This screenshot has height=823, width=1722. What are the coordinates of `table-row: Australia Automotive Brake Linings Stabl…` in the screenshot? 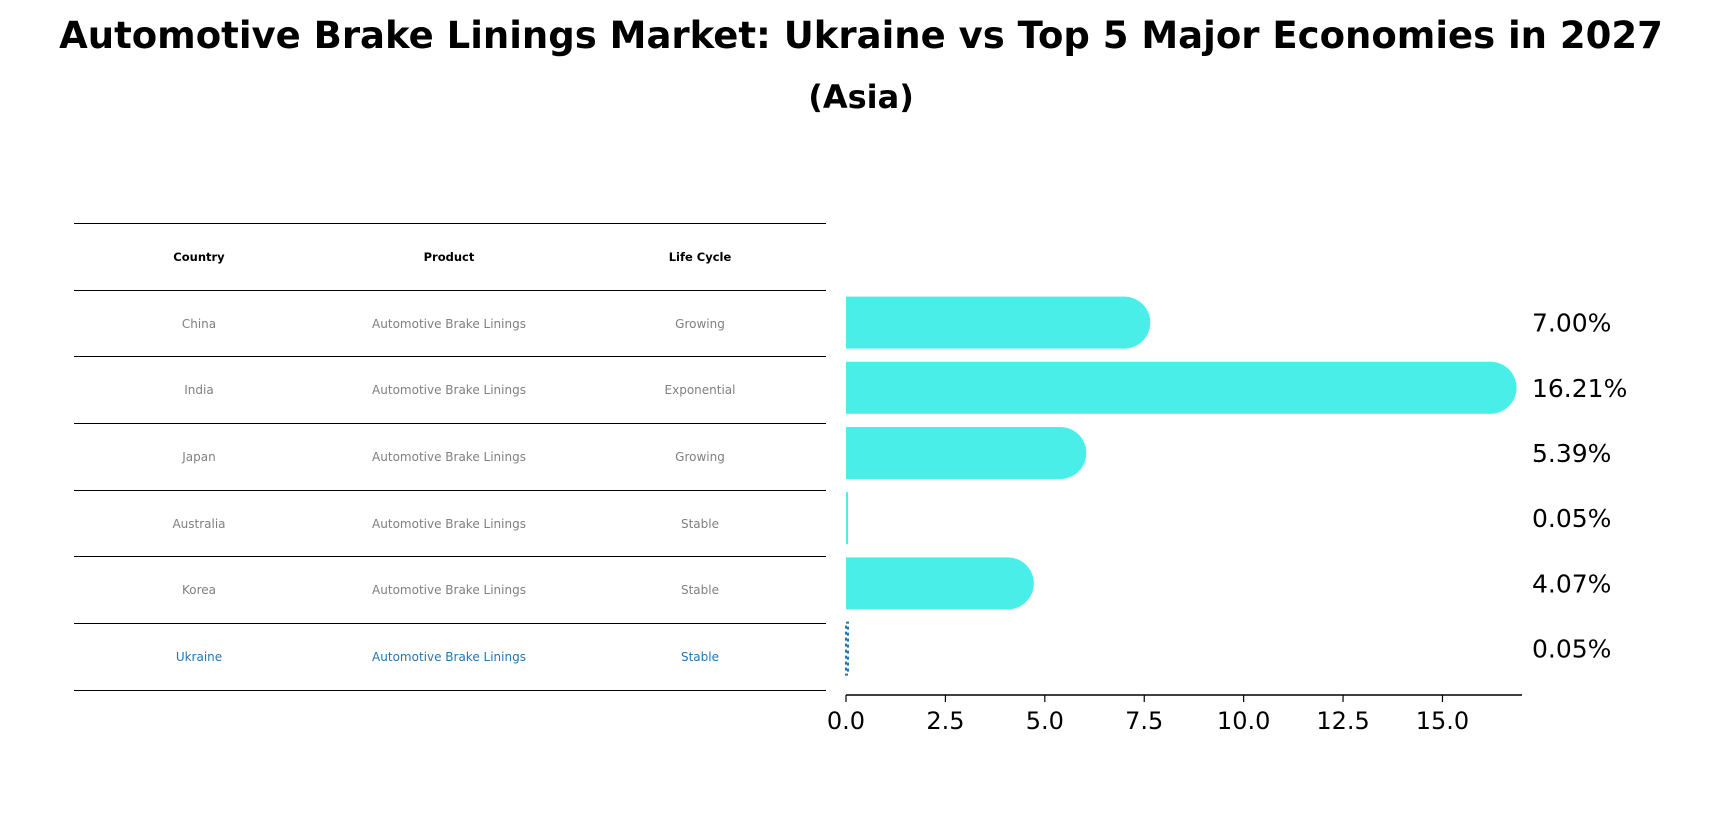 It's located at (450, 523).